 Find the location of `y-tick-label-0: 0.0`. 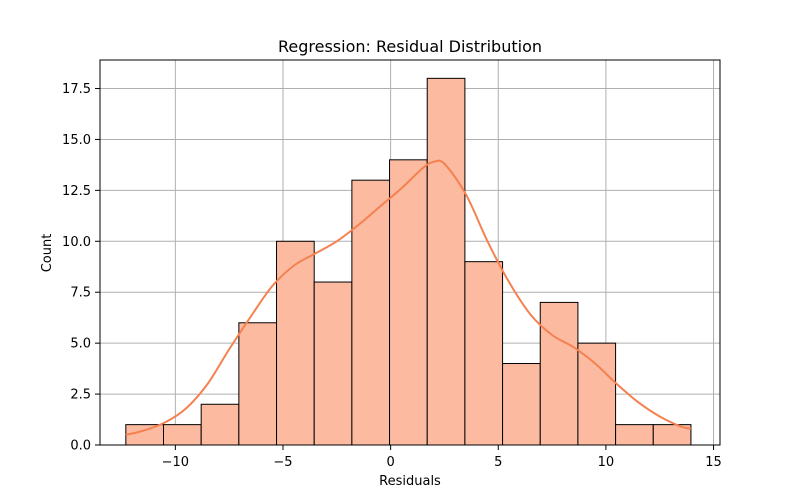

y-tick-label-0: 0.0 is located at coordinates (80, 446).